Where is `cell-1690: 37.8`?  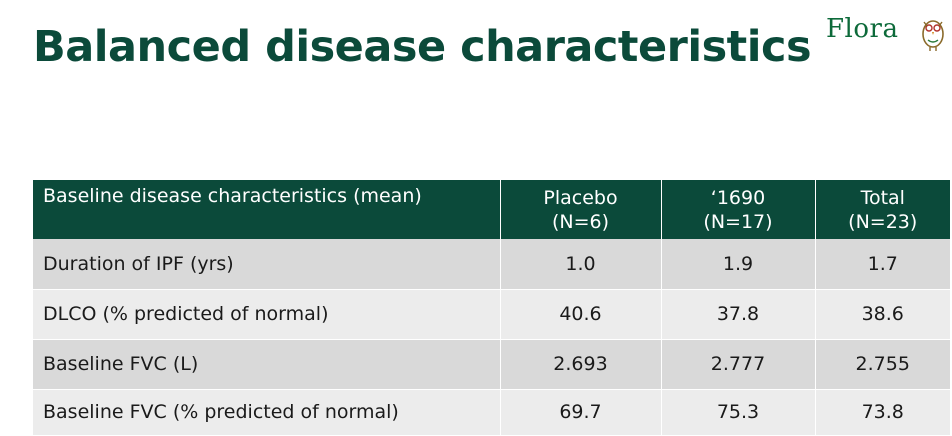 cell-1690: 37.8 is located at coordinates (738, 313).